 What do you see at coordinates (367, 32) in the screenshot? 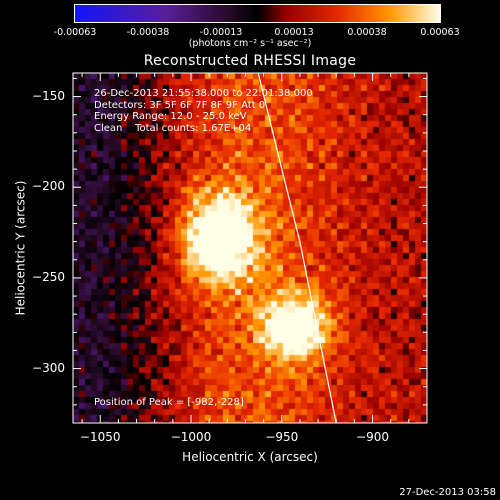
I see `colorbar-tick-label: 0.00038` at bounding box center [367, 32].